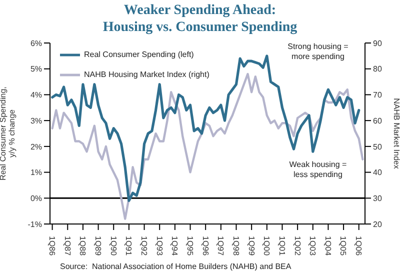 This screenshot has width=400, height=280. What do you see at coordinates (377, 173) in the screenshot?
I see `y2-tick-label: 40` at bounding box center [377, 173].